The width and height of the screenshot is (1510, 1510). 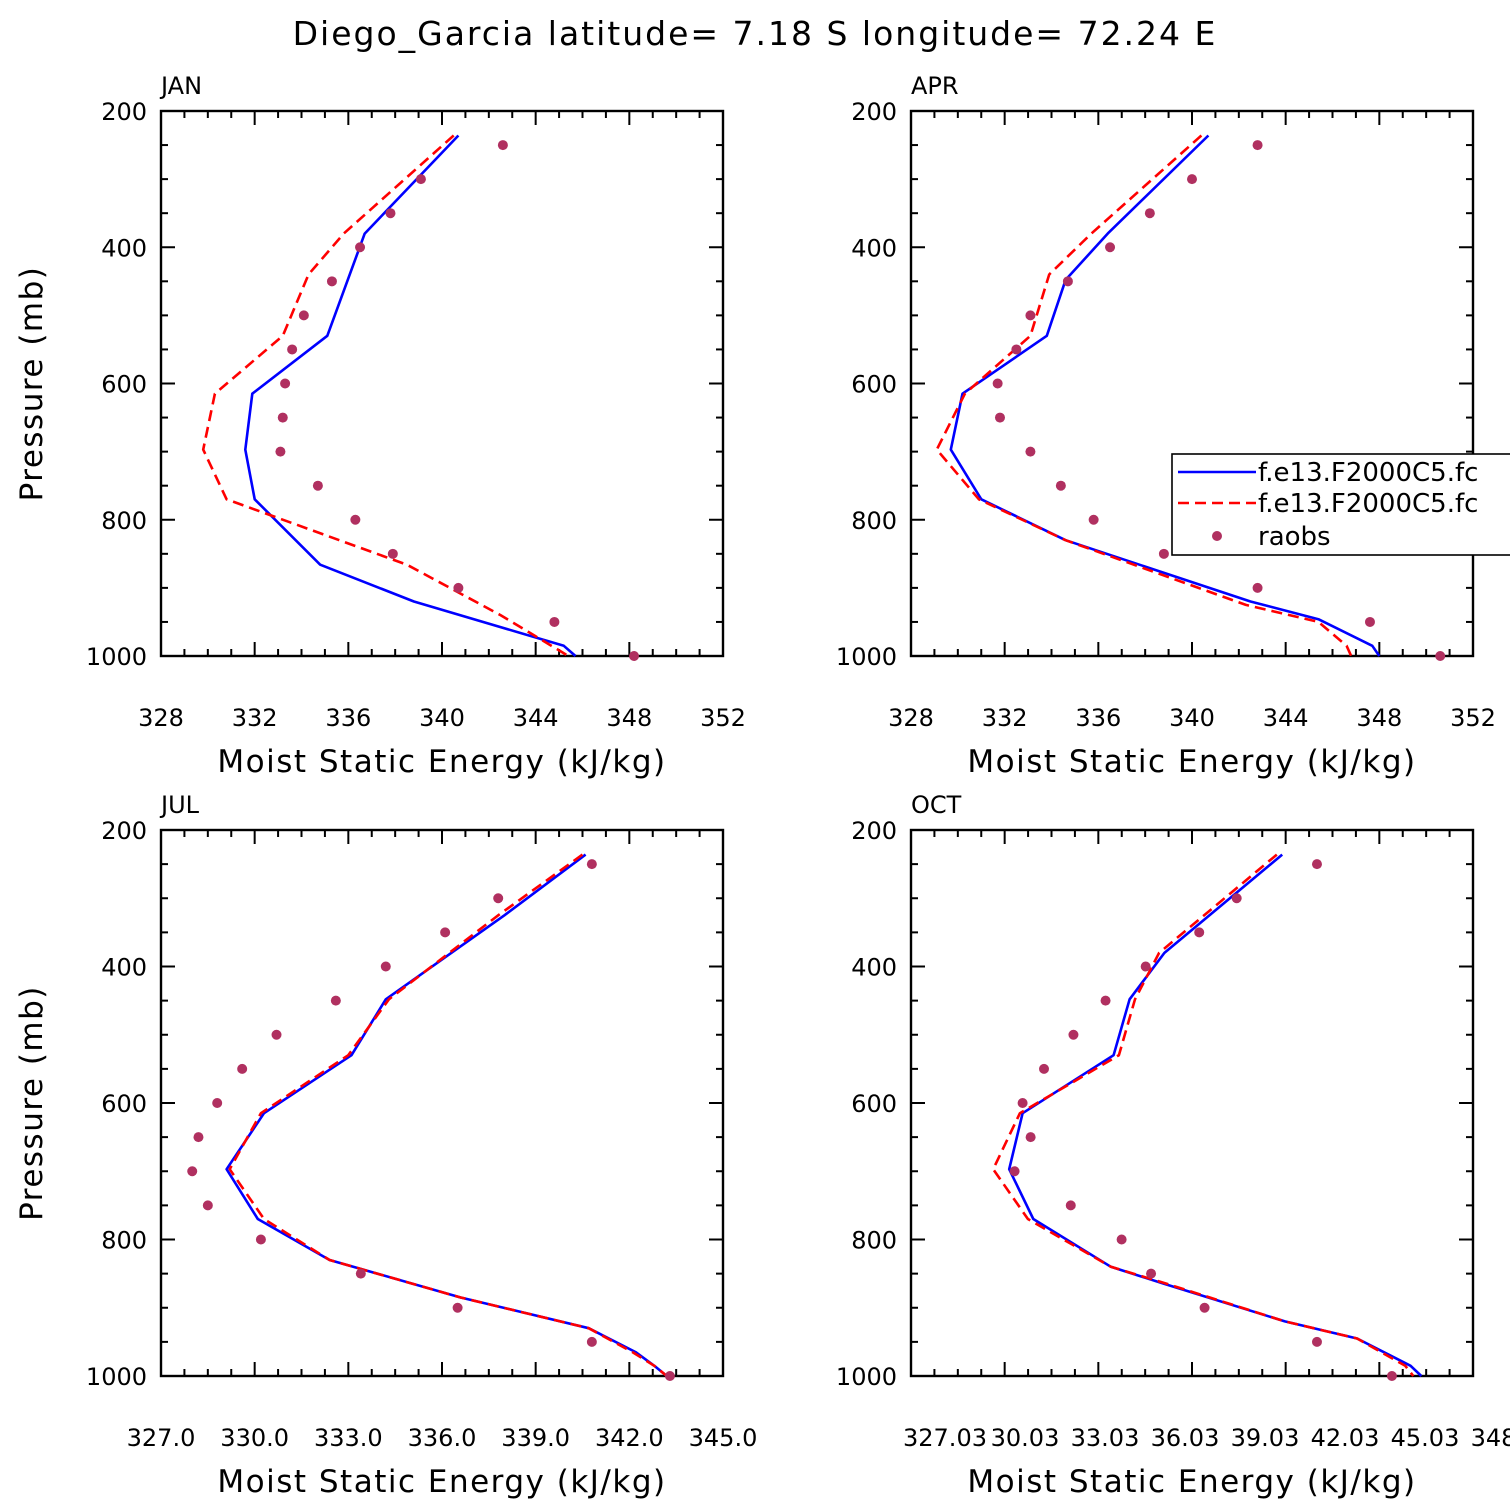 What do you see at coordinates (1345, 1438) in the screenshot?
I see `x-tick-label: 42.03` at bounding box center [1345, 1438].